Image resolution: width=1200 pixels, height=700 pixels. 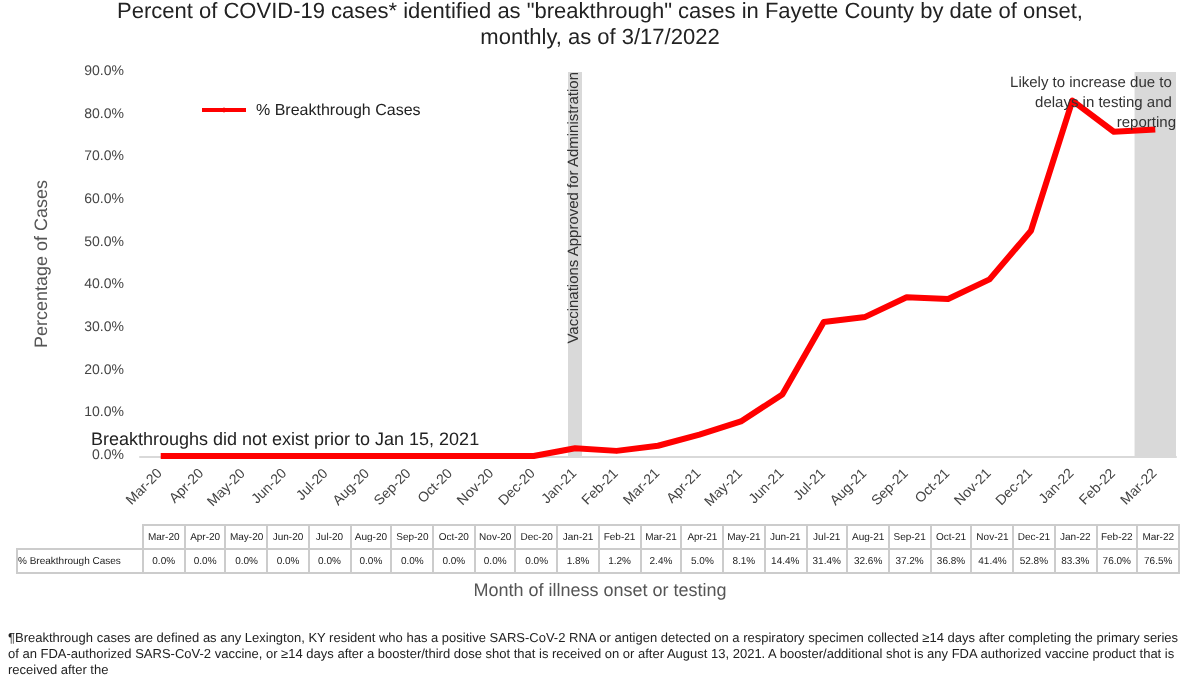 I want to click on x-axis-title: Month of illness onset or testing, so click(x=600, y=590).